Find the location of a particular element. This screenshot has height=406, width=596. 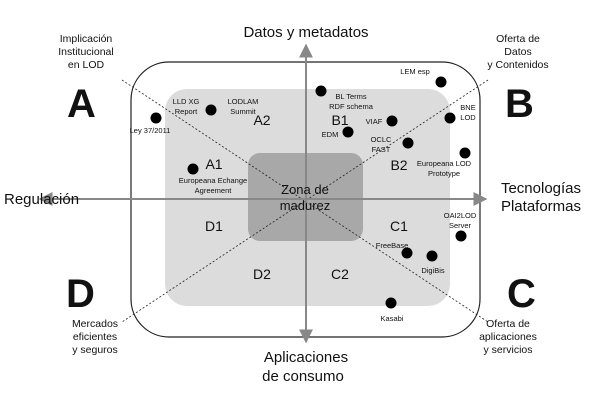

point-viaf: VIAF is located at coordinates (382, 121).